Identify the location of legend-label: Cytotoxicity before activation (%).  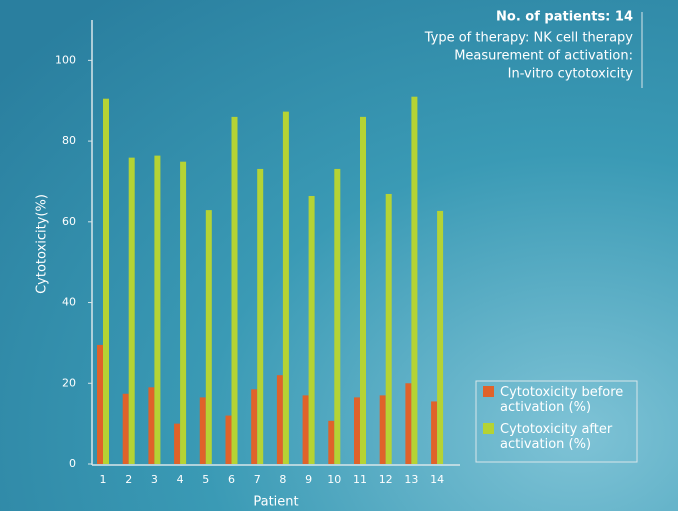
(561, 400).